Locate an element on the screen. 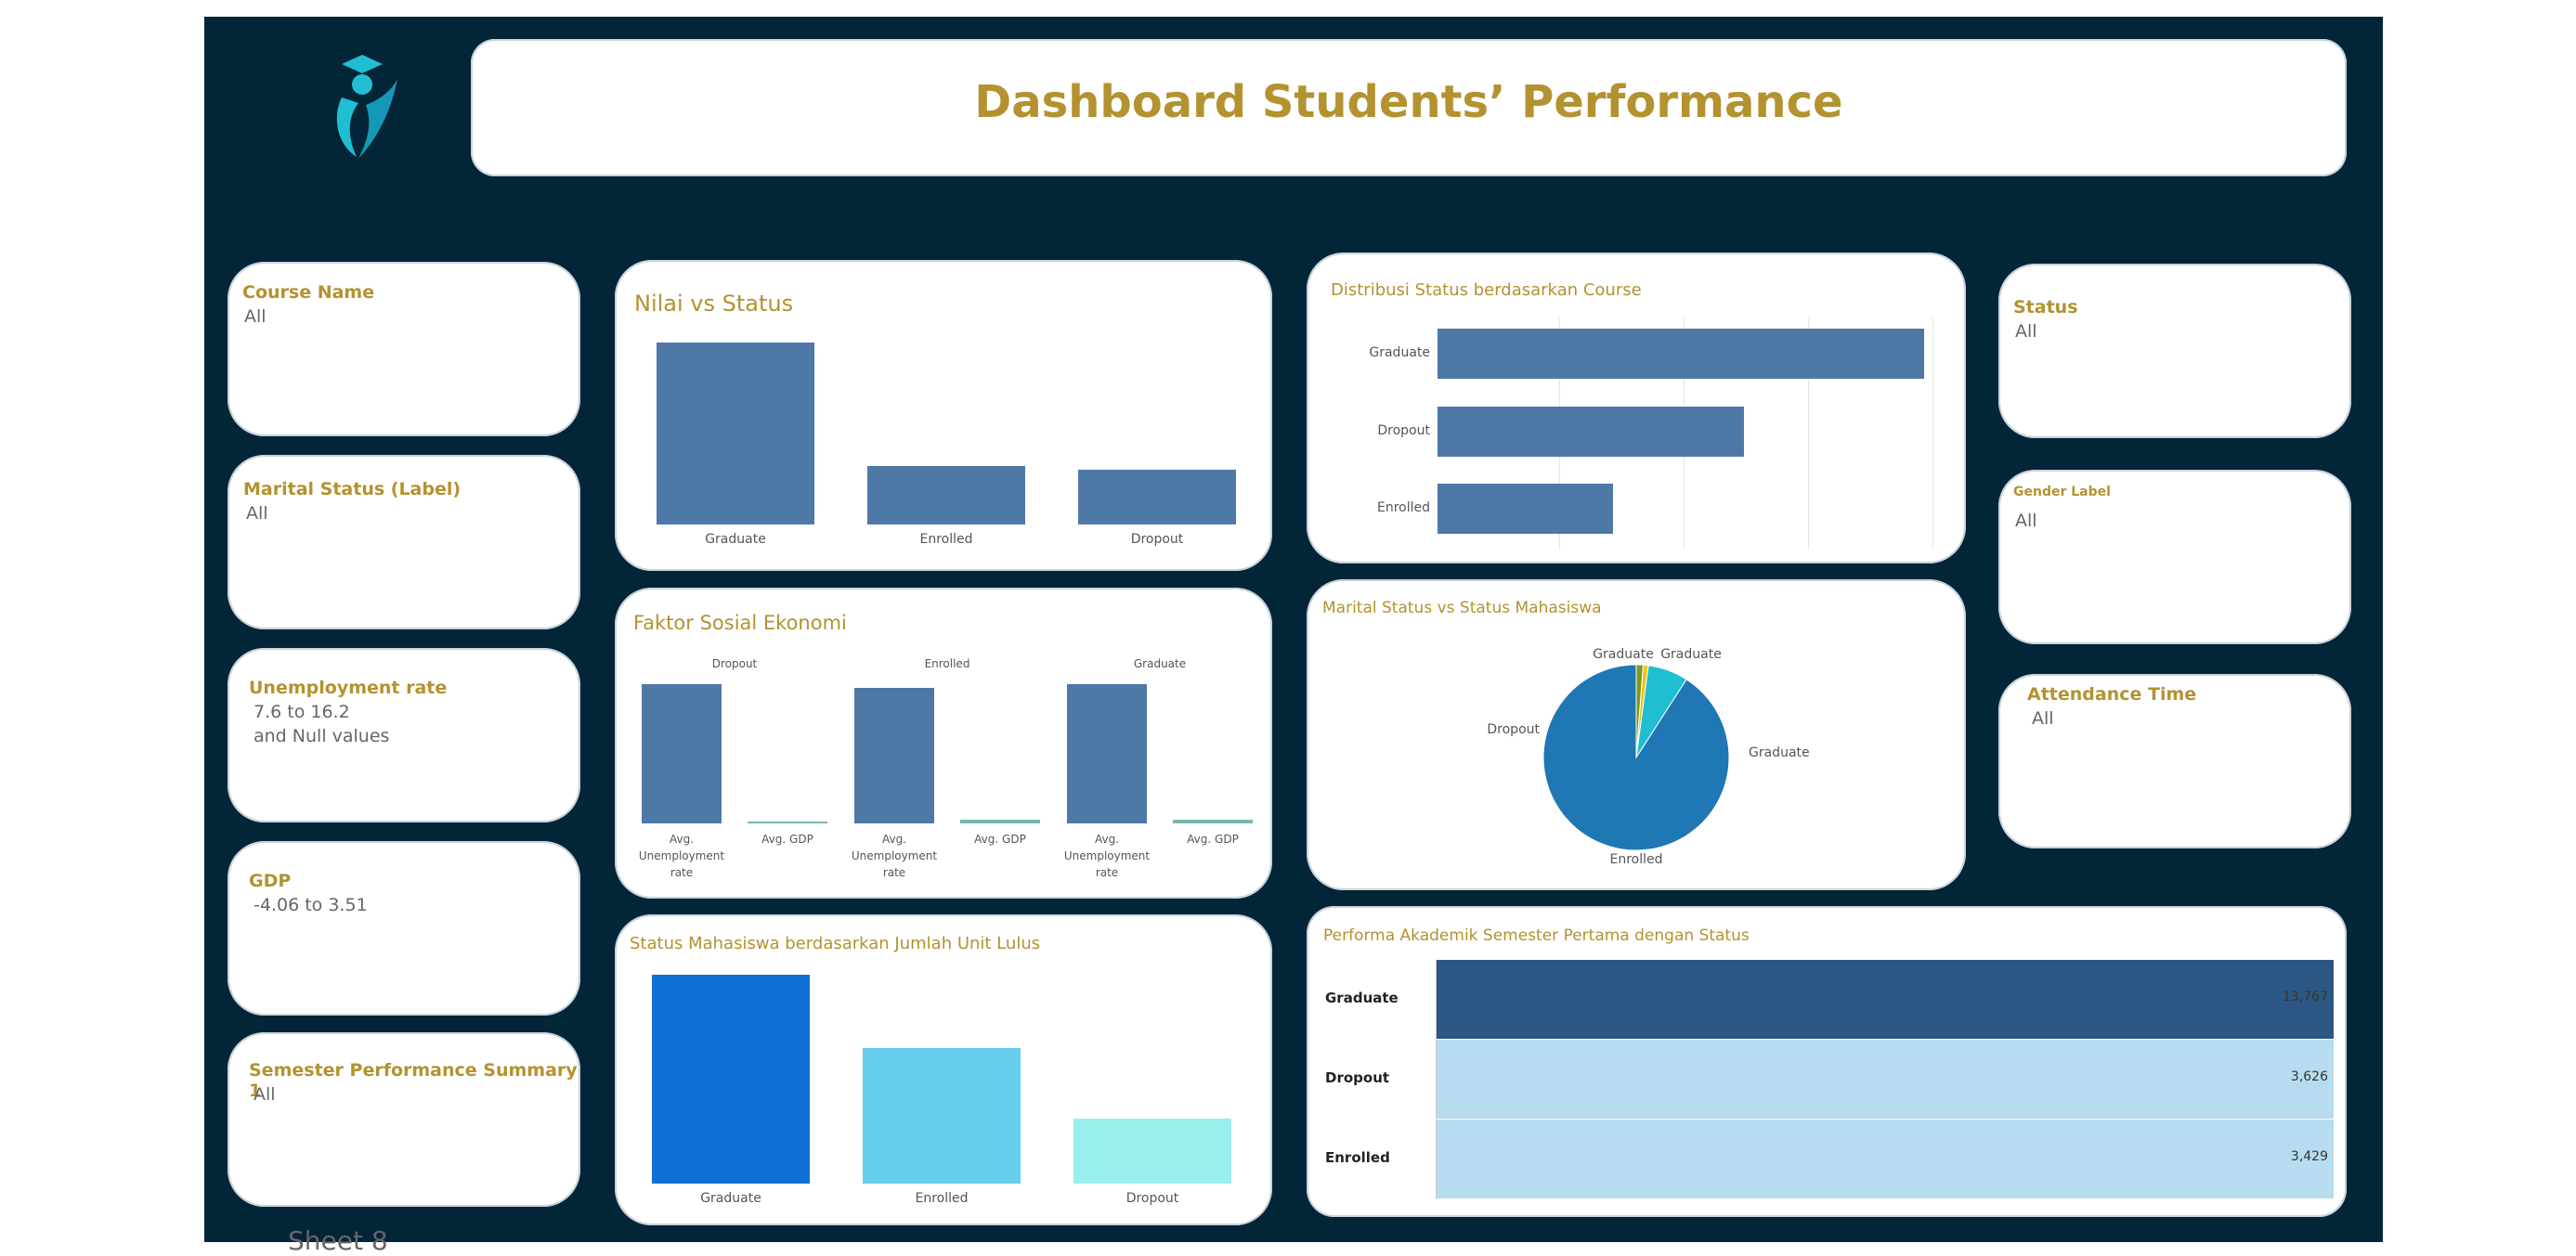 The height and width of the screenshot is (1256, 2576). pie-label: Dropout is located at coordinates (1513, 729).